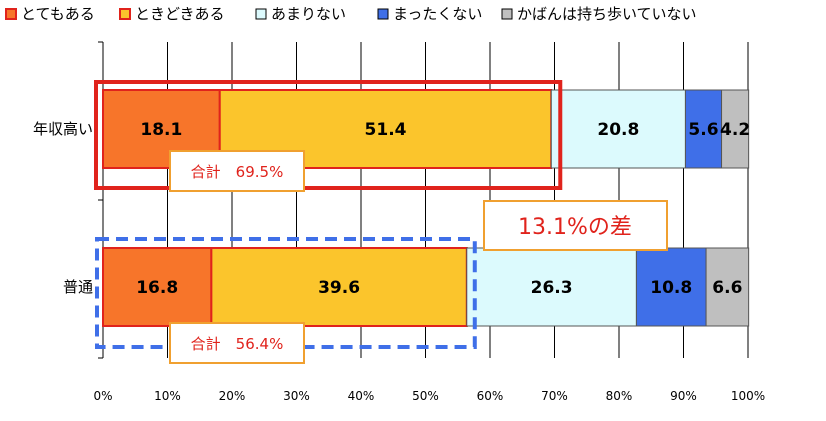  I want to click on total-box-high, so click(237, 171).